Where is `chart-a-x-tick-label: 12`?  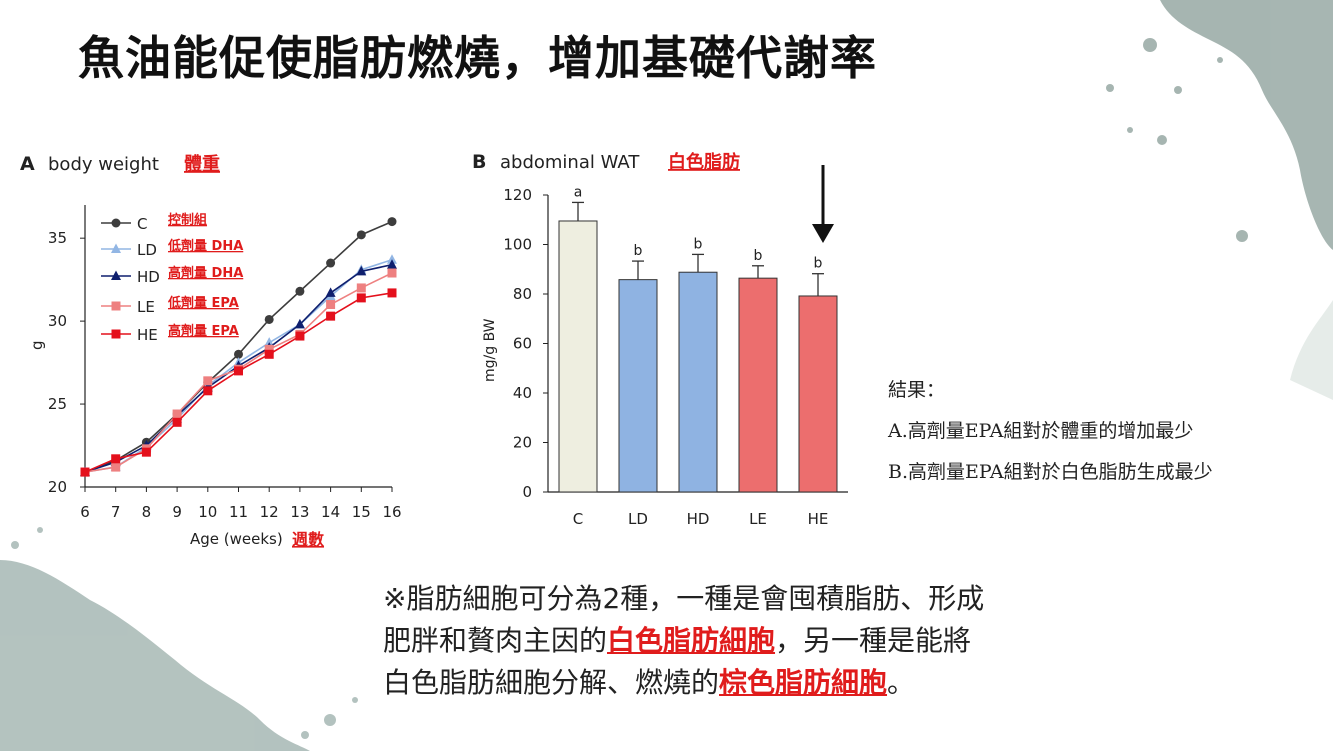
chart-a-x-tick-label: 12 is located at coordinates (269, 512).